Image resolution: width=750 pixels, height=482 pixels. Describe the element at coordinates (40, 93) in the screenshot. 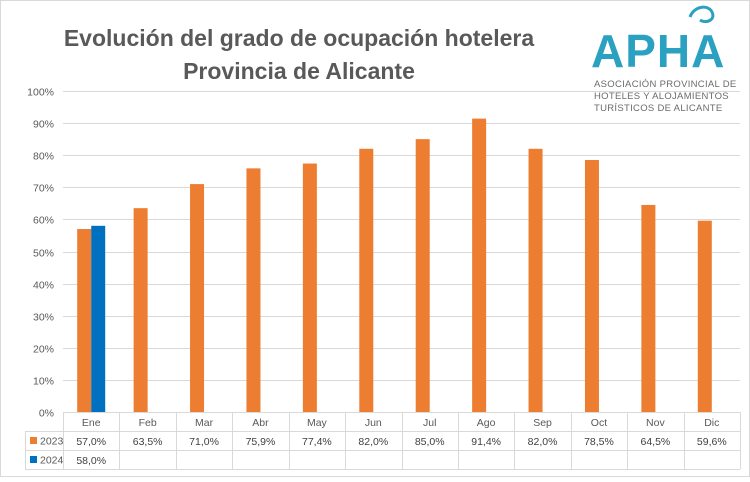

I see `y-tick-label: 100%` at that location.